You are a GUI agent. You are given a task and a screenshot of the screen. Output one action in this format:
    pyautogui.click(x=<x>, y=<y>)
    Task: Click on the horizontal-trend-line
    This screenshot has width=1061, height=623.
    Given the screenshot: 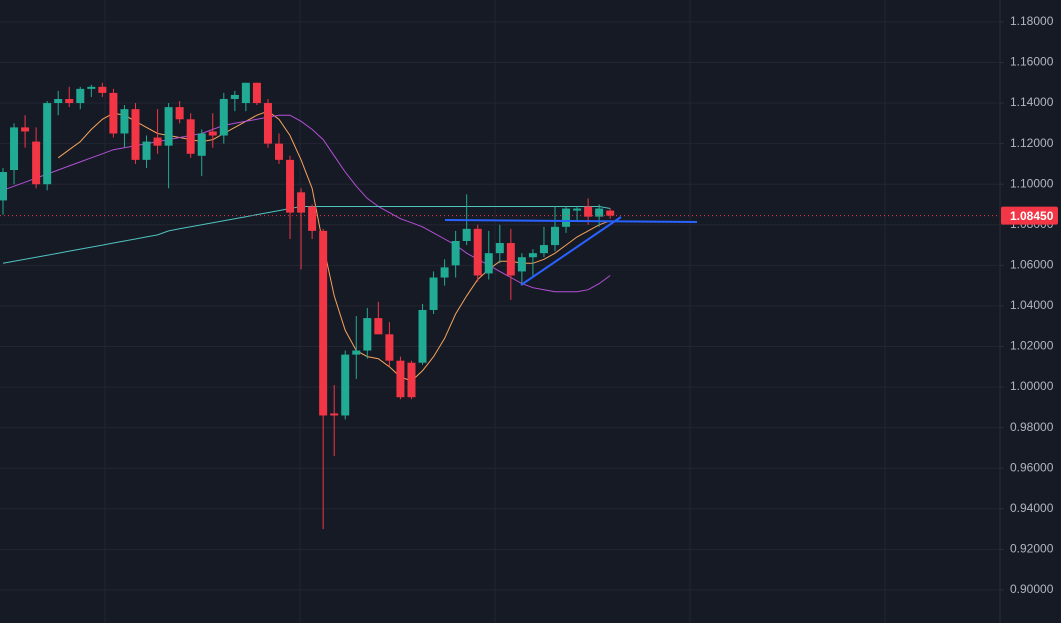 What is the action you would take?
    pyautogui.click(x=571, y=221)
    